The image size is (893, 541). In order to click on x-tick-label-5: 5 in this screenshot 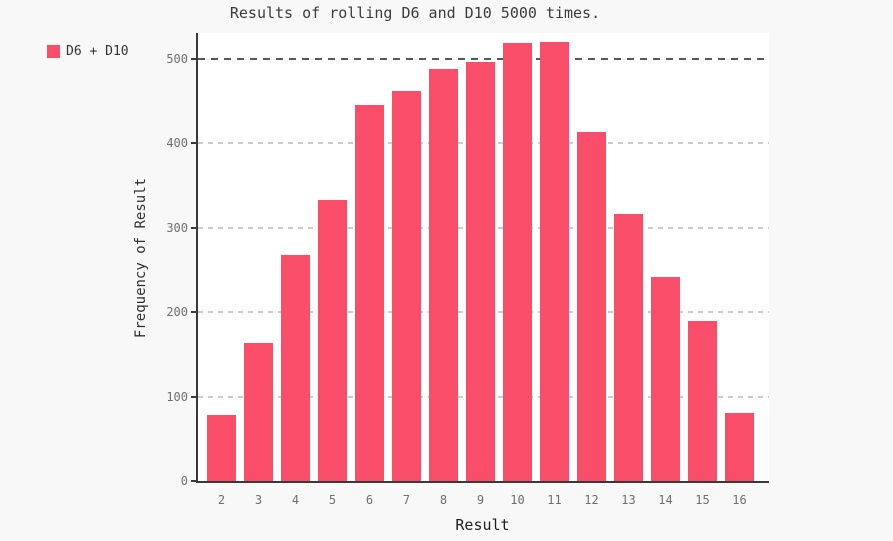, I will do `click(332, 500)`.